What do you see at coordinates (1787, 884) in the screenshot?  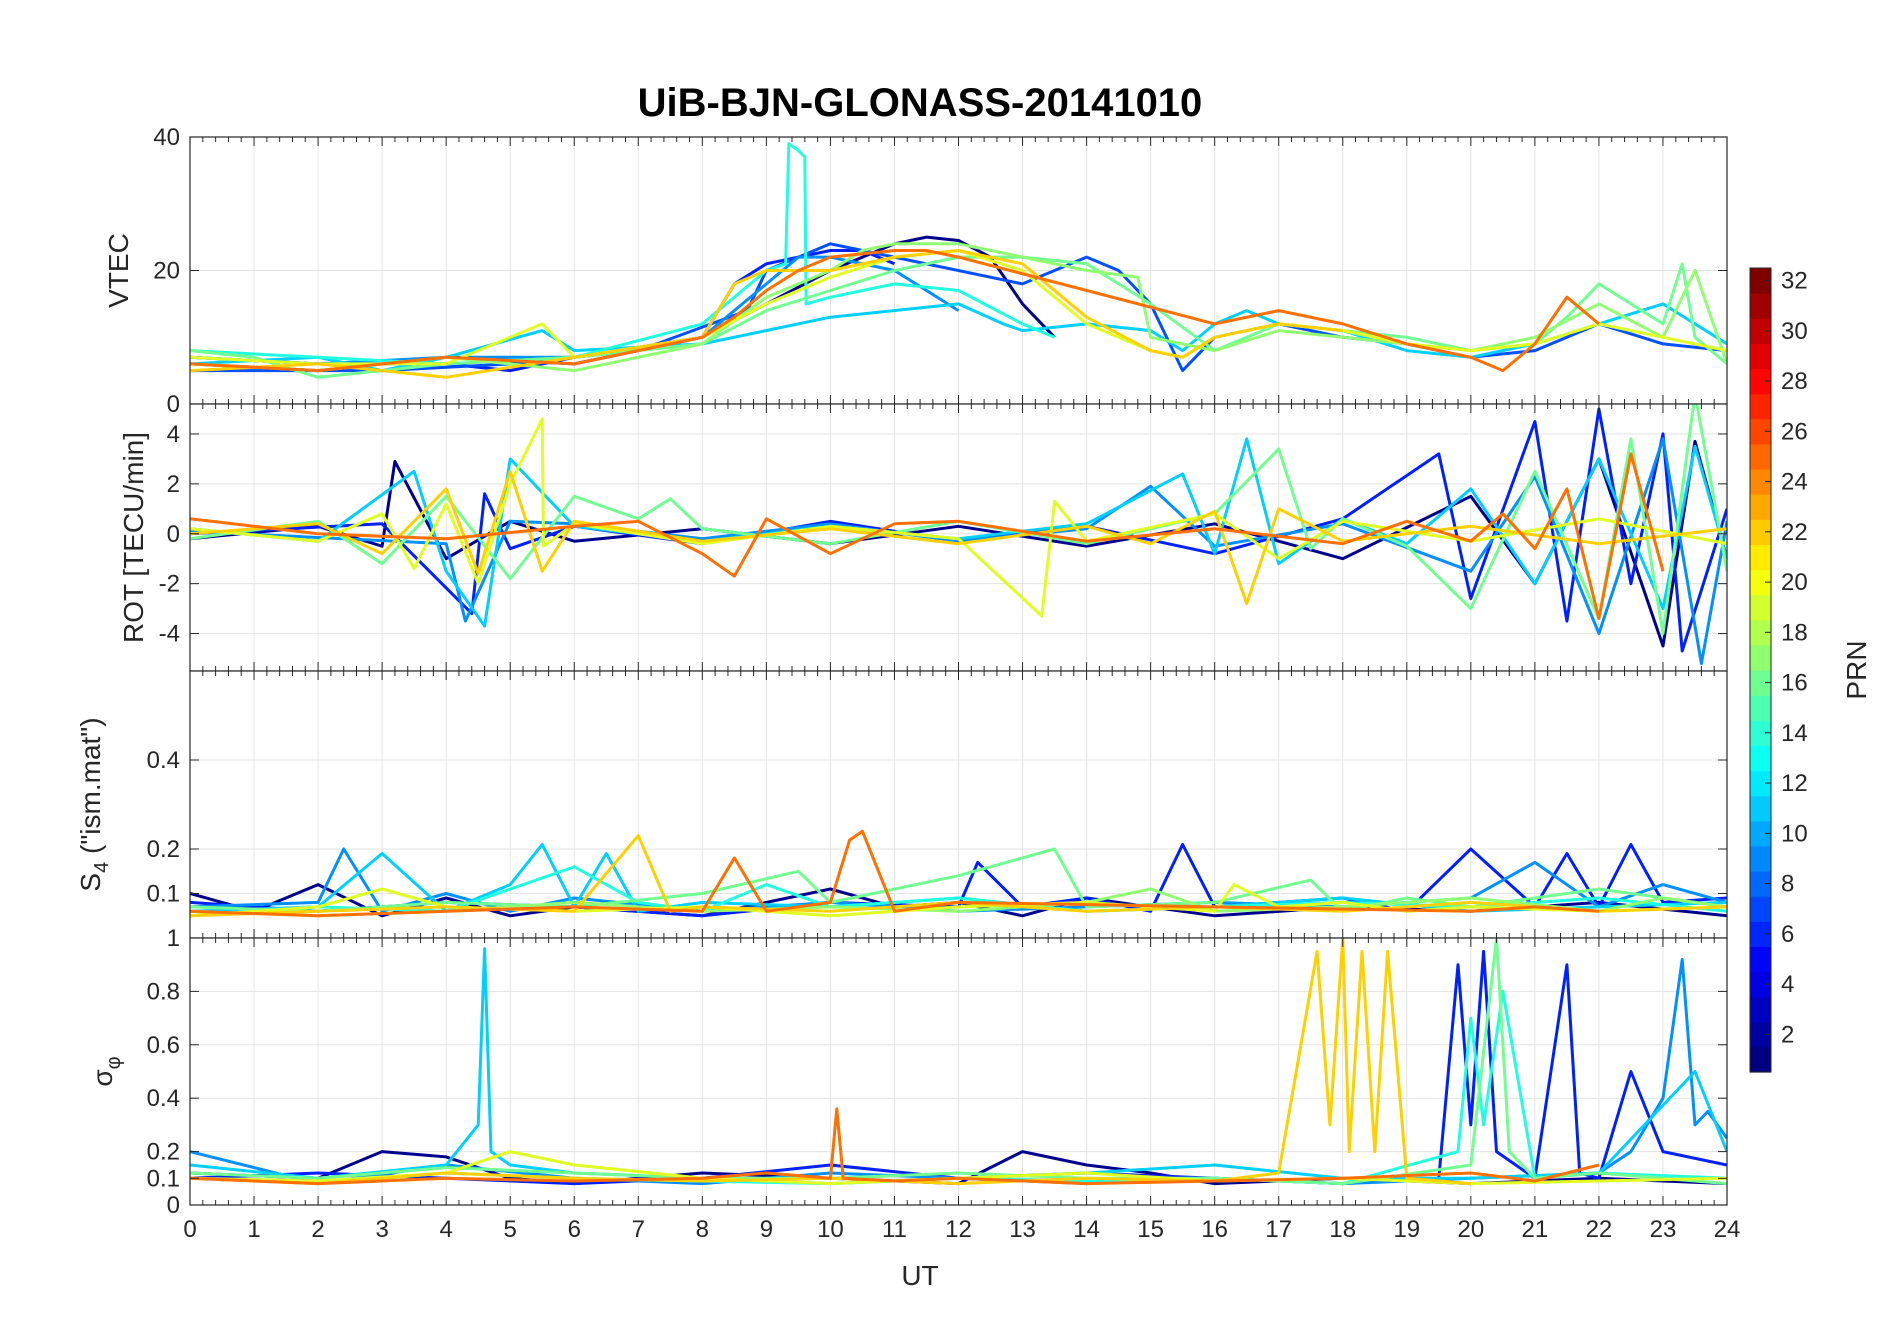 I see `colorbar-tick-label: 8` at bounding box center [1787, 884].